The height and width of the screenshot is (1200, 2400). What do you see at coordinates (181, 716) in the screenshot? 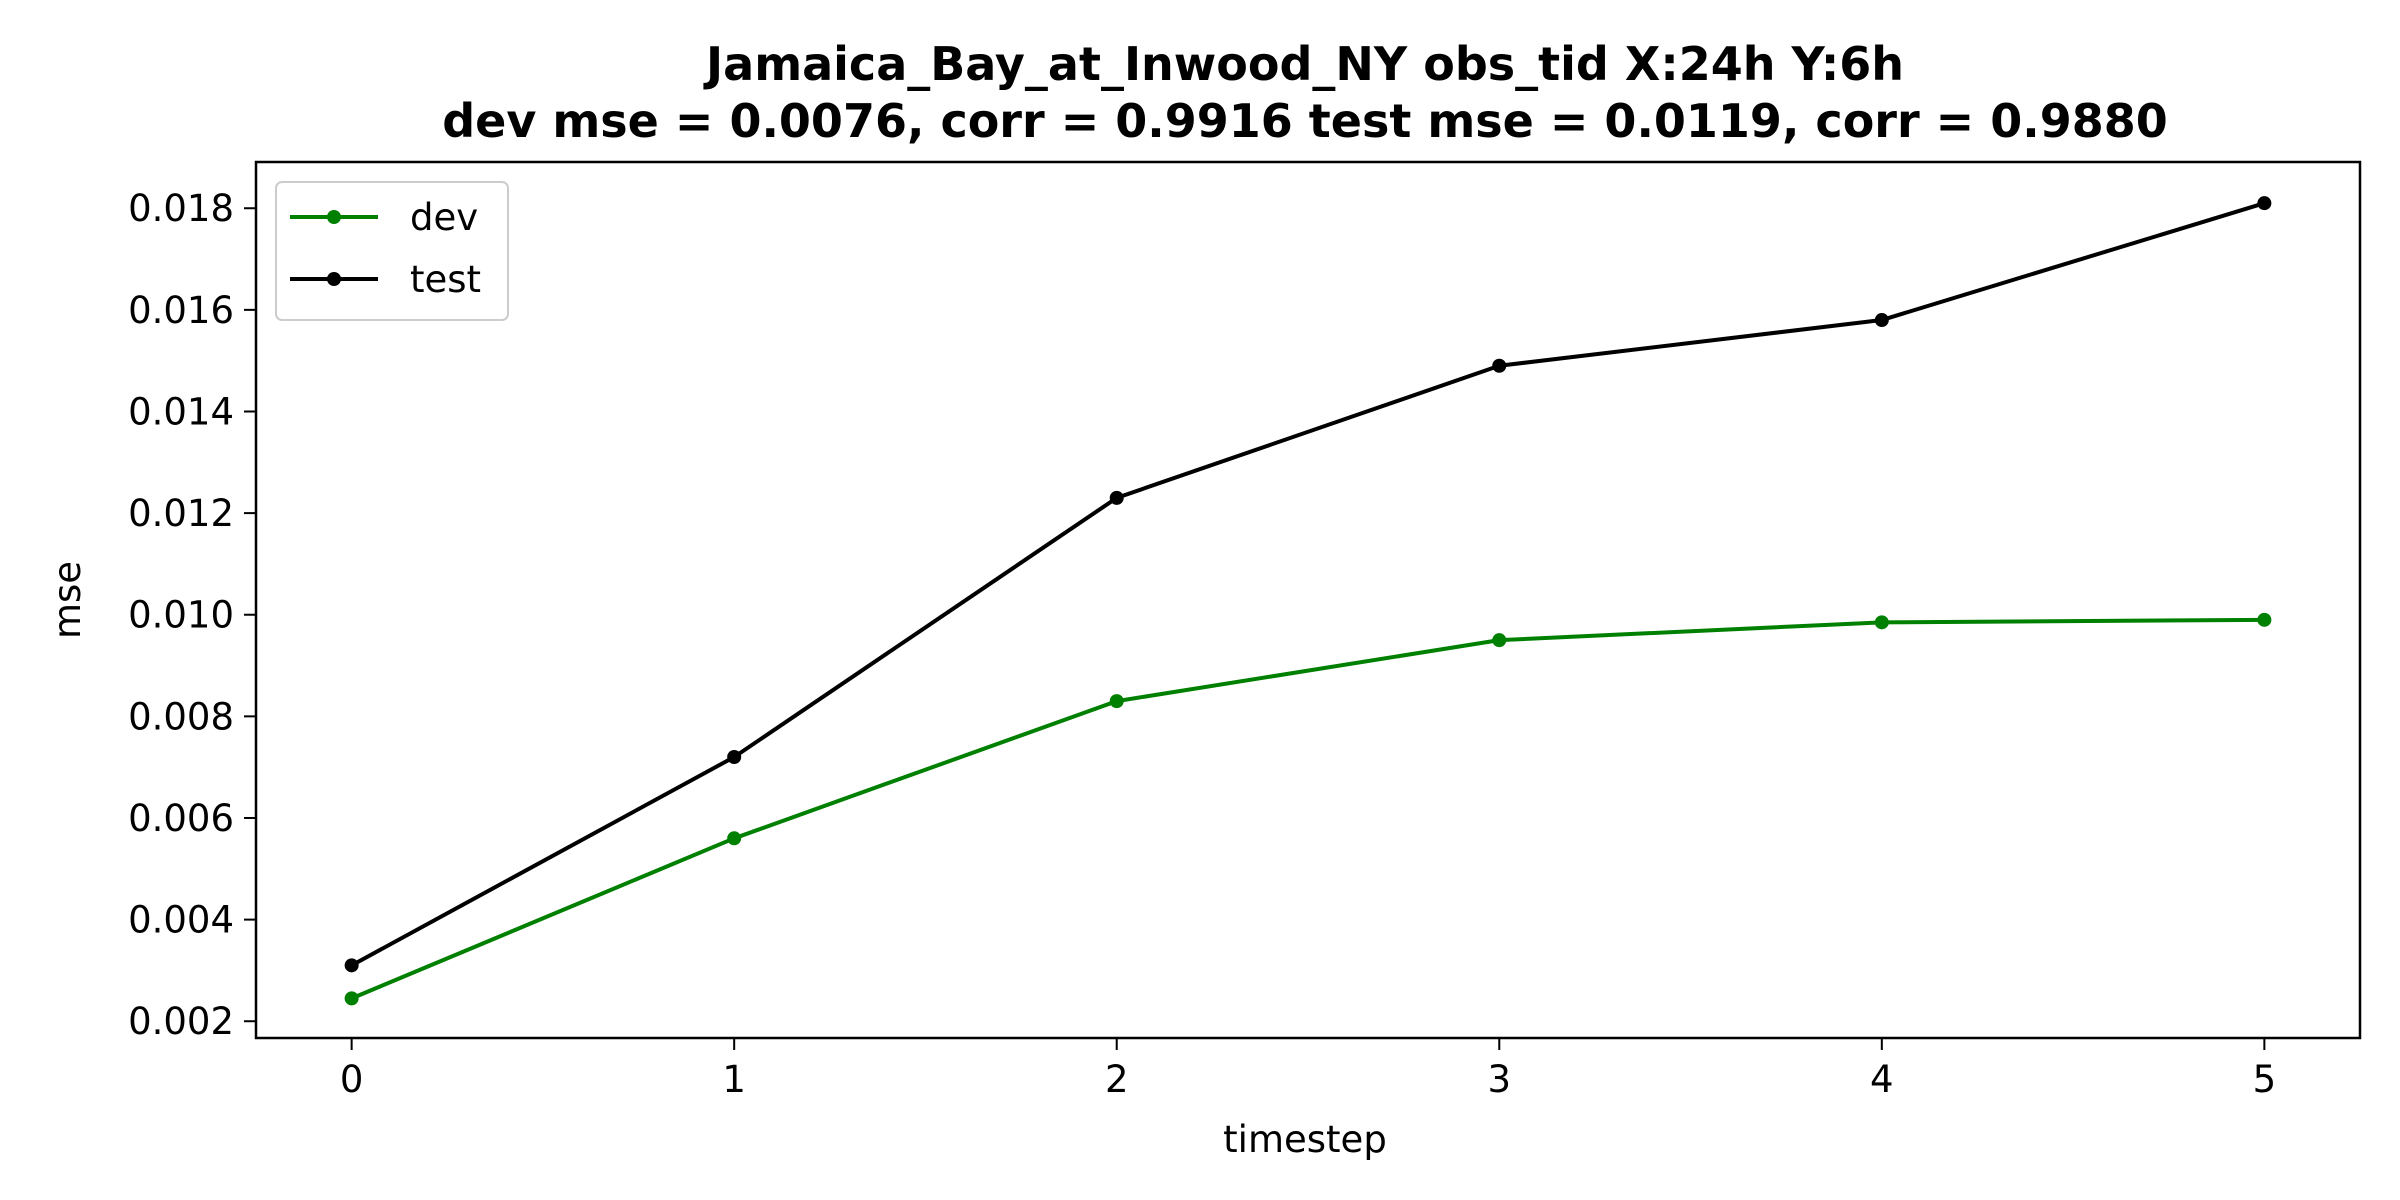
I see `y-tick-label: 0.008` at bounding box center [181, 716].